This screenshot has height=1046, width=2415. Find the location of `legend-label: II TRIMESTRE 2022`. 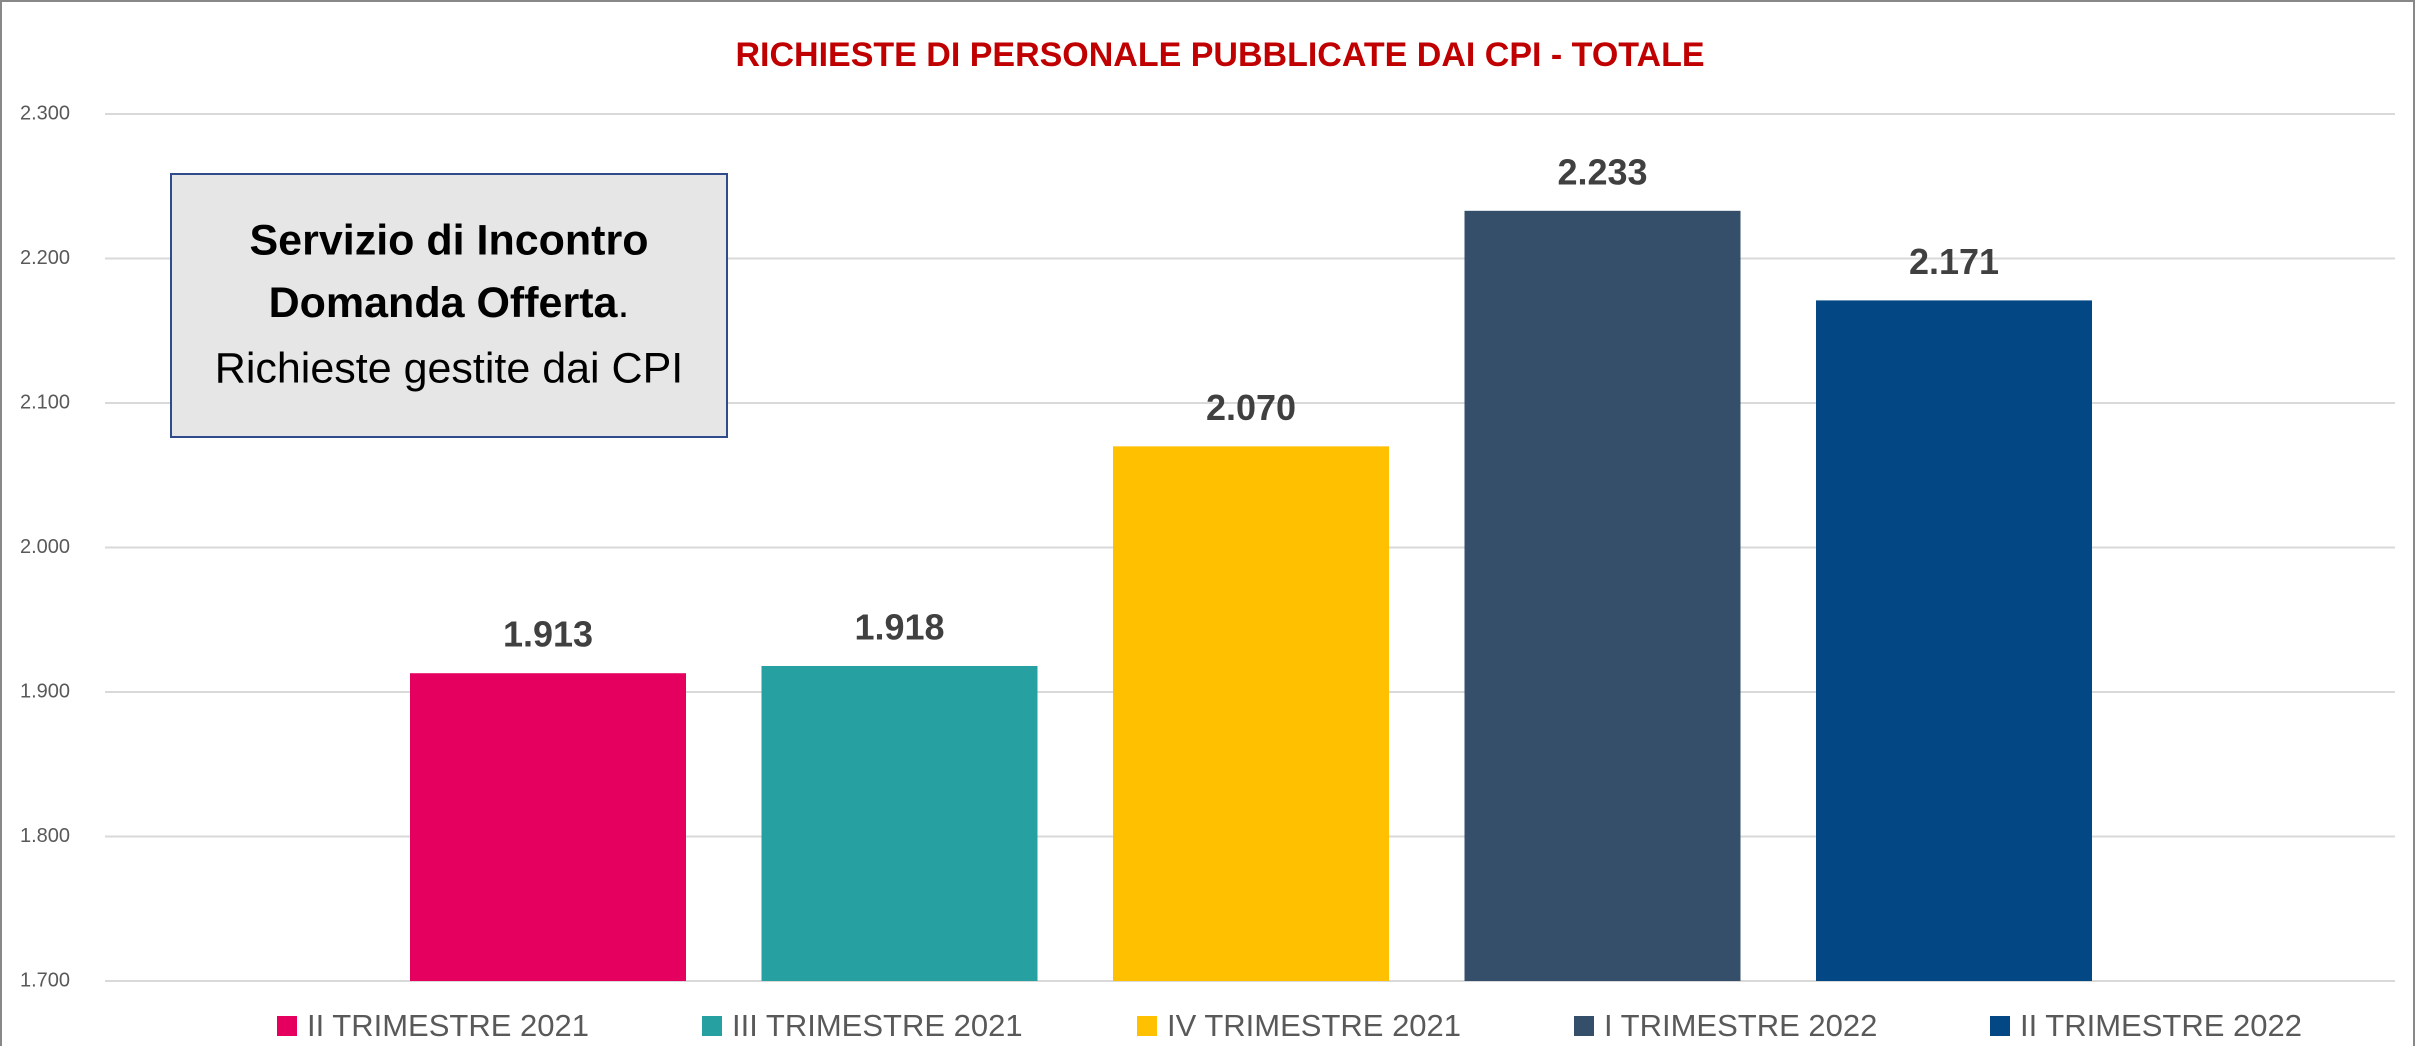

legend-label: II TRIMESTRE 2022 is located at coordinates (2161, 1025).